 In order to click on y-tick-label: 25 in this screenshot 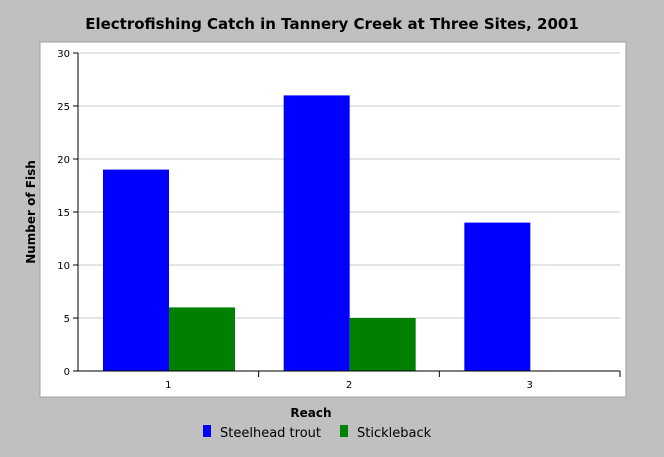, I will do `click(63, 107)`.